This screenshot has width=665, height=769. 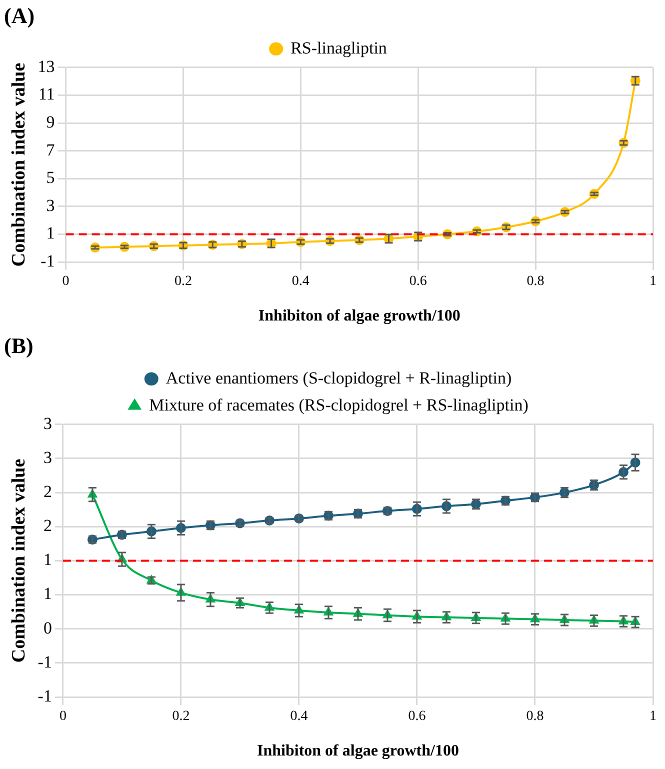 I want to click on legend-label: Mixture of racemates (RS-clopidogrel + RS-linagliptin), so click(x=338, y=404).